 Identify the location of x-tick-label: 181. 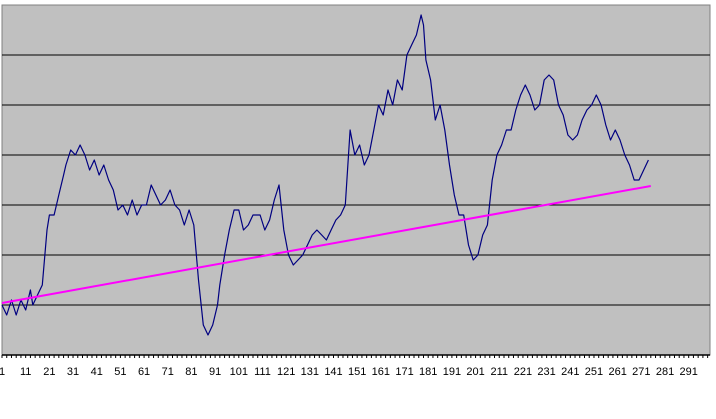
(428, 372).